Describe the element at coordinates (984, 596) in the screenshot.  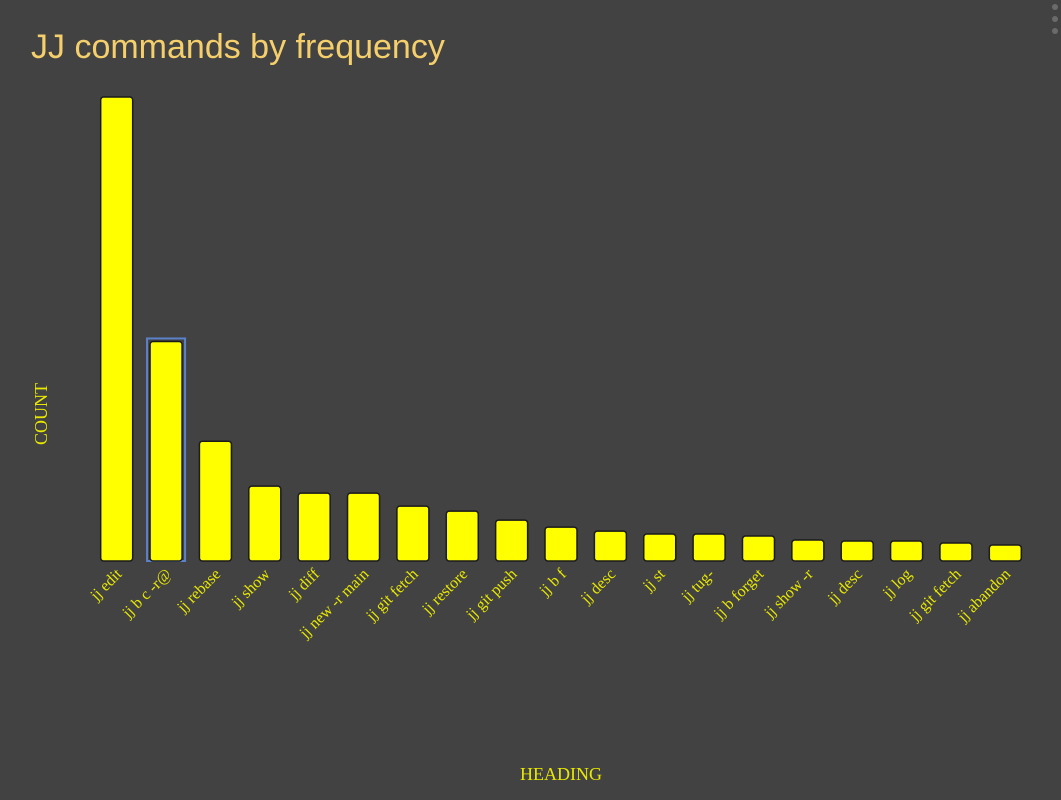
I see `x-tick-label: jj abandon` at that location.